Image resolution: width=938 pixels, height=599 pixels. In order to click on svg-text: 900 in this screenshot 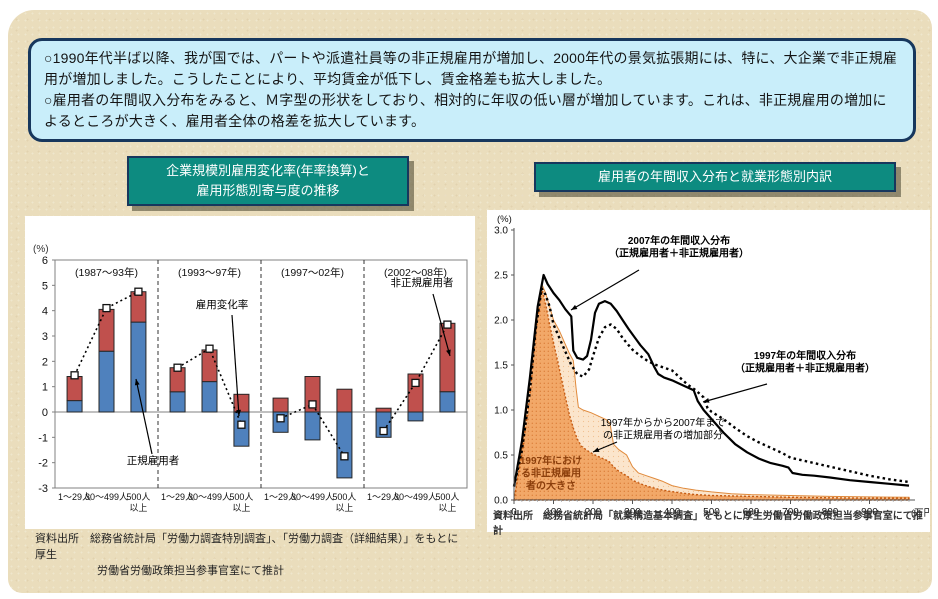, I will do `click(869, 512)`.